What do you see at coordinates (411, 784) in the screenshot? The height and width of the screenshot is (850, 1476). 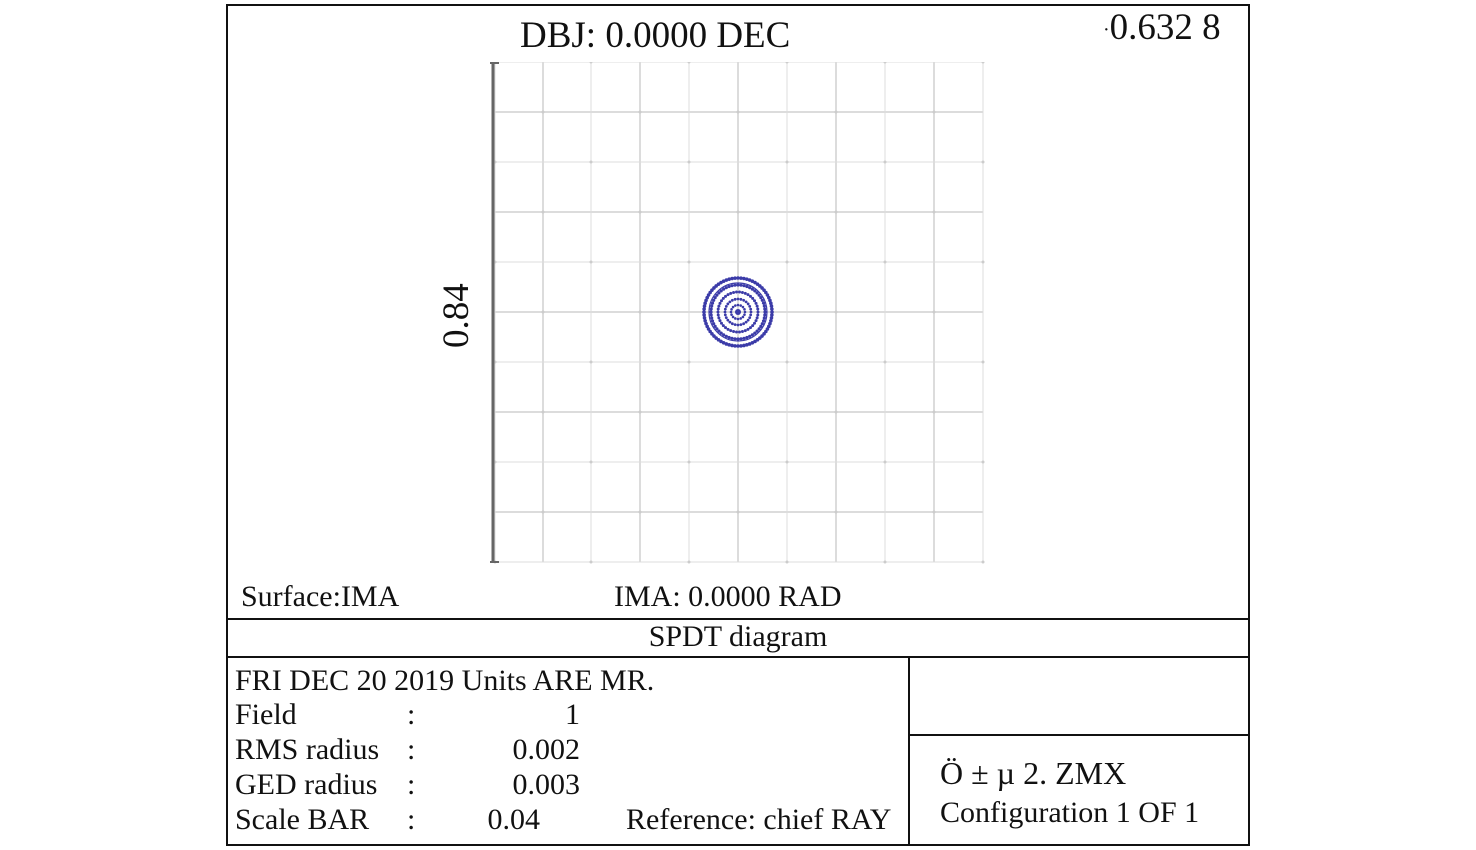 I see `ged-radius-colon: :` at bounding box center [411, 784].